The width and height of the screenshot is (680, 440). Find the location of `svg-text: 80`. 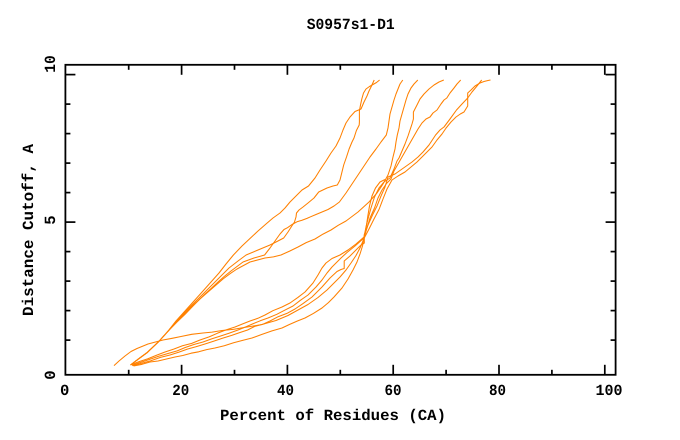

svg-text: 80 is located at coordinates (497, 391).